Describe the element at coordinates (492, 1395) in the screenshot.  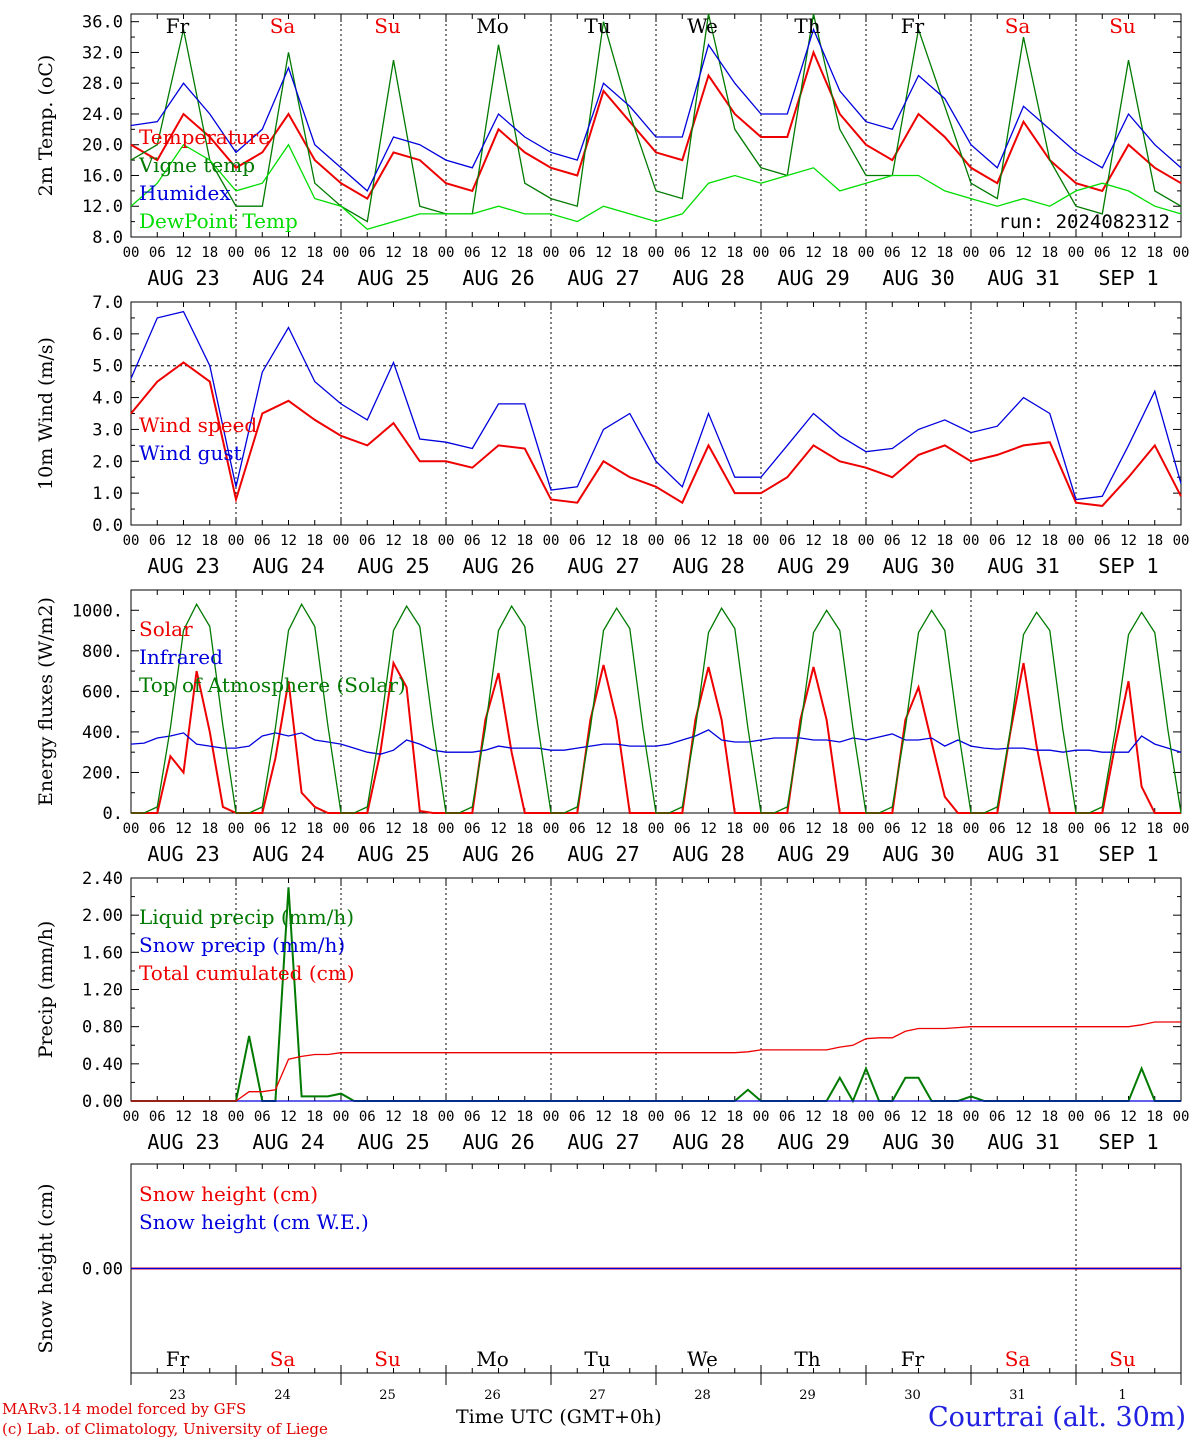
I see `bottom-day-number: 26` at that location.